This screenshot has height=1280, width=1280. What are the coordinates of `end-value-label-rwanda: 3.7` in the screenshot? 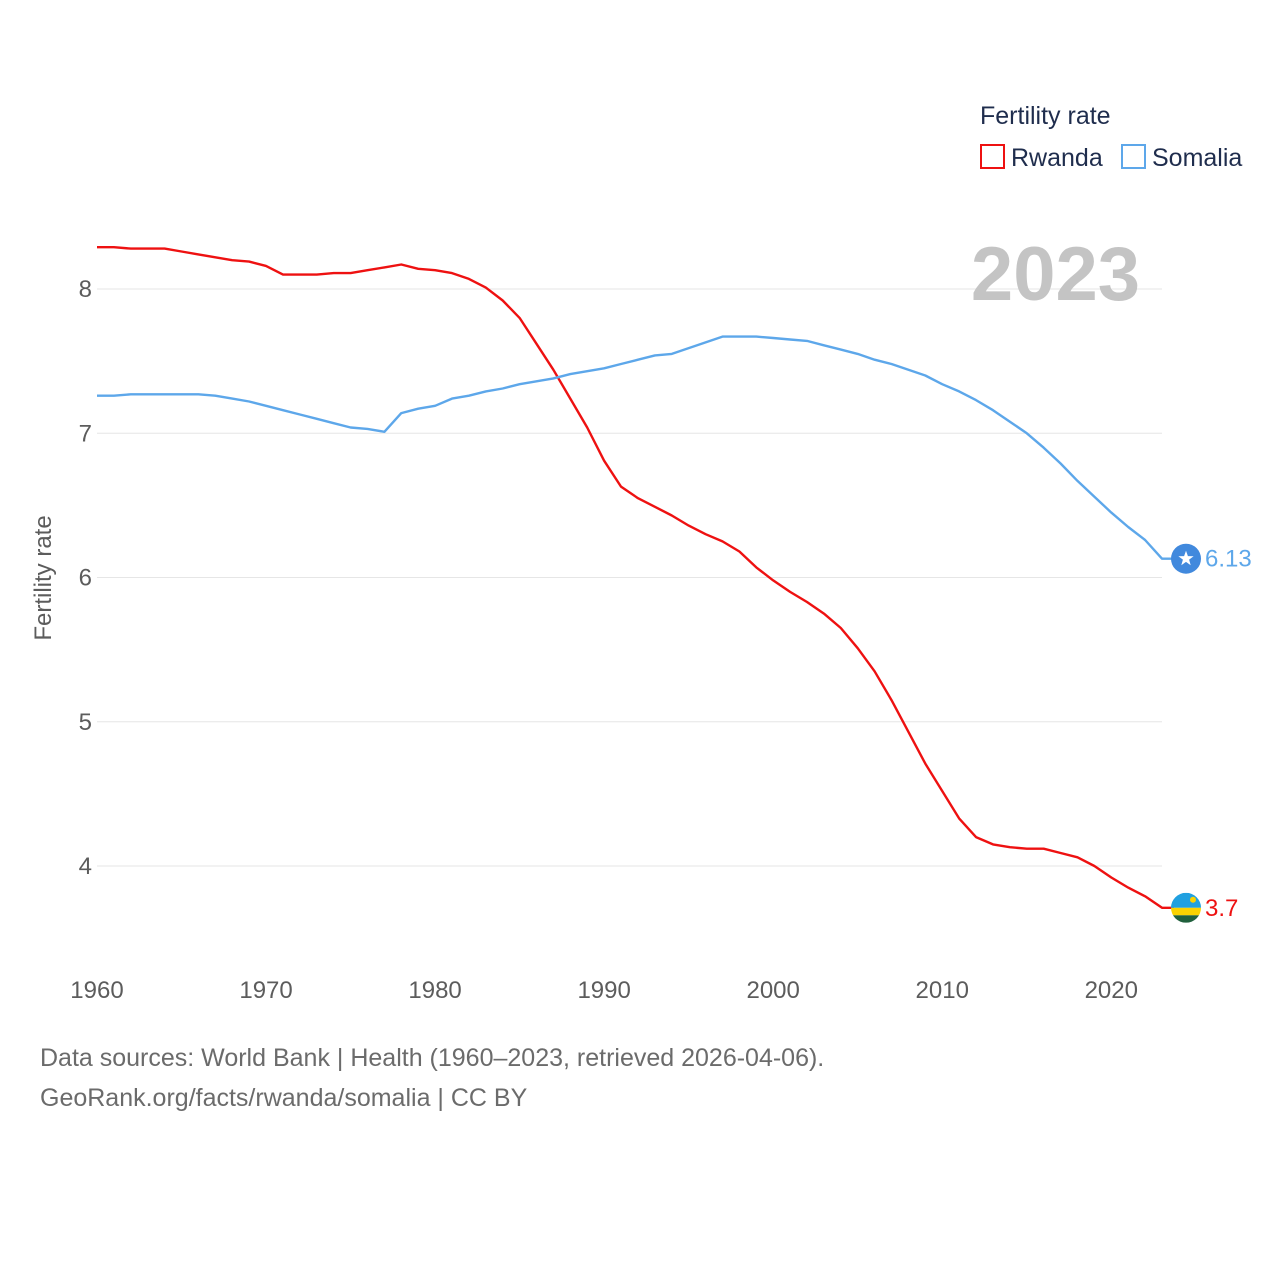 It's located at (1221, 908).